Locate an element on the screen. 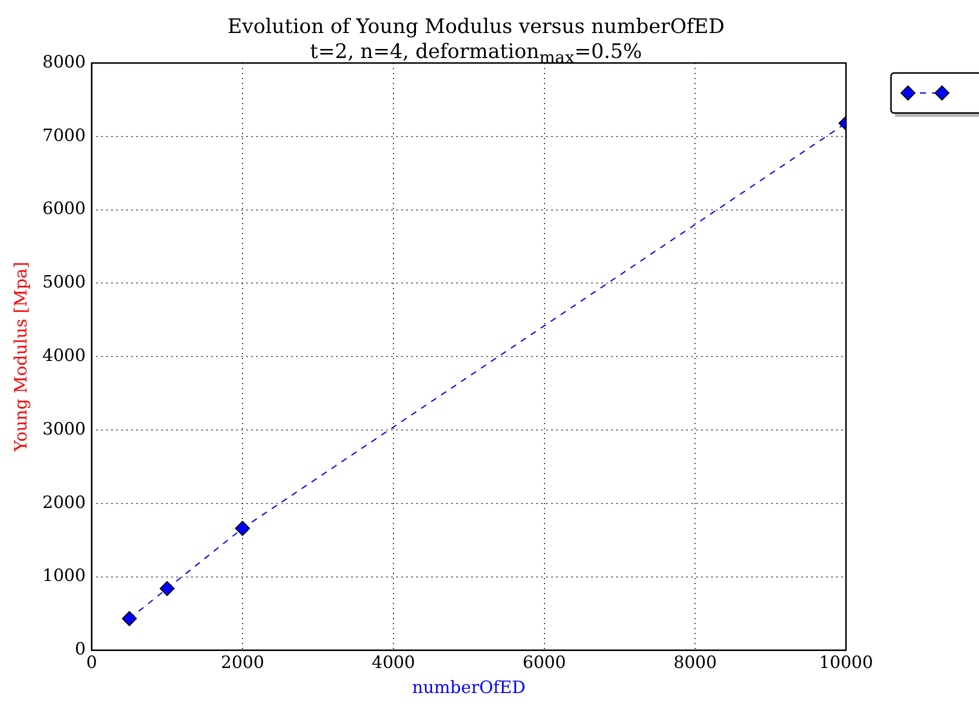 This screenshot has height=709, width=979. y-tick-label: 6000 is located at coordinates (64, 209).